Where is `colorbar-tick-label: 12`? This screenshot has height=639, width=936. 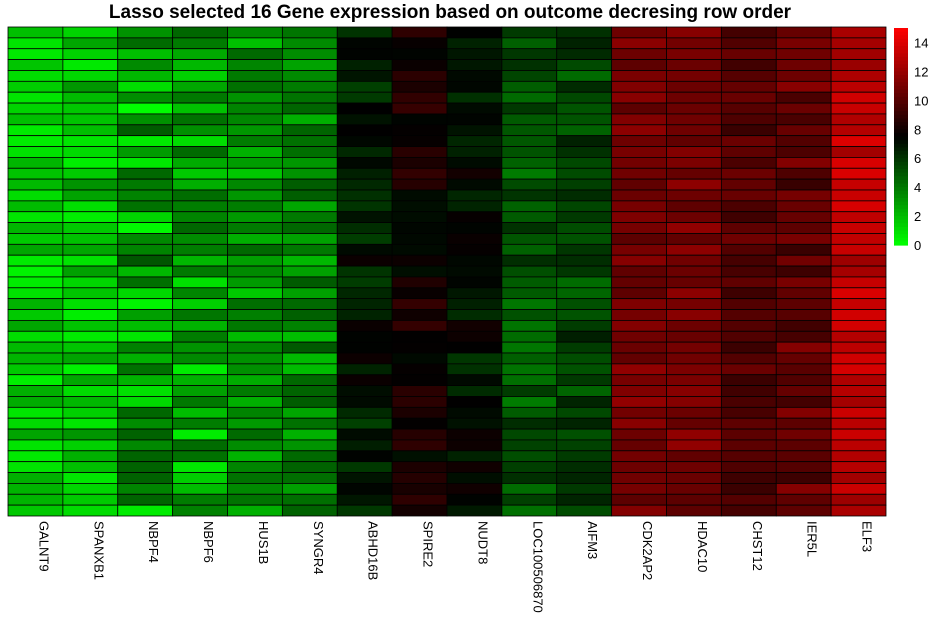
colorbar-tick-label: 12 is located at coordinates (921, 71).